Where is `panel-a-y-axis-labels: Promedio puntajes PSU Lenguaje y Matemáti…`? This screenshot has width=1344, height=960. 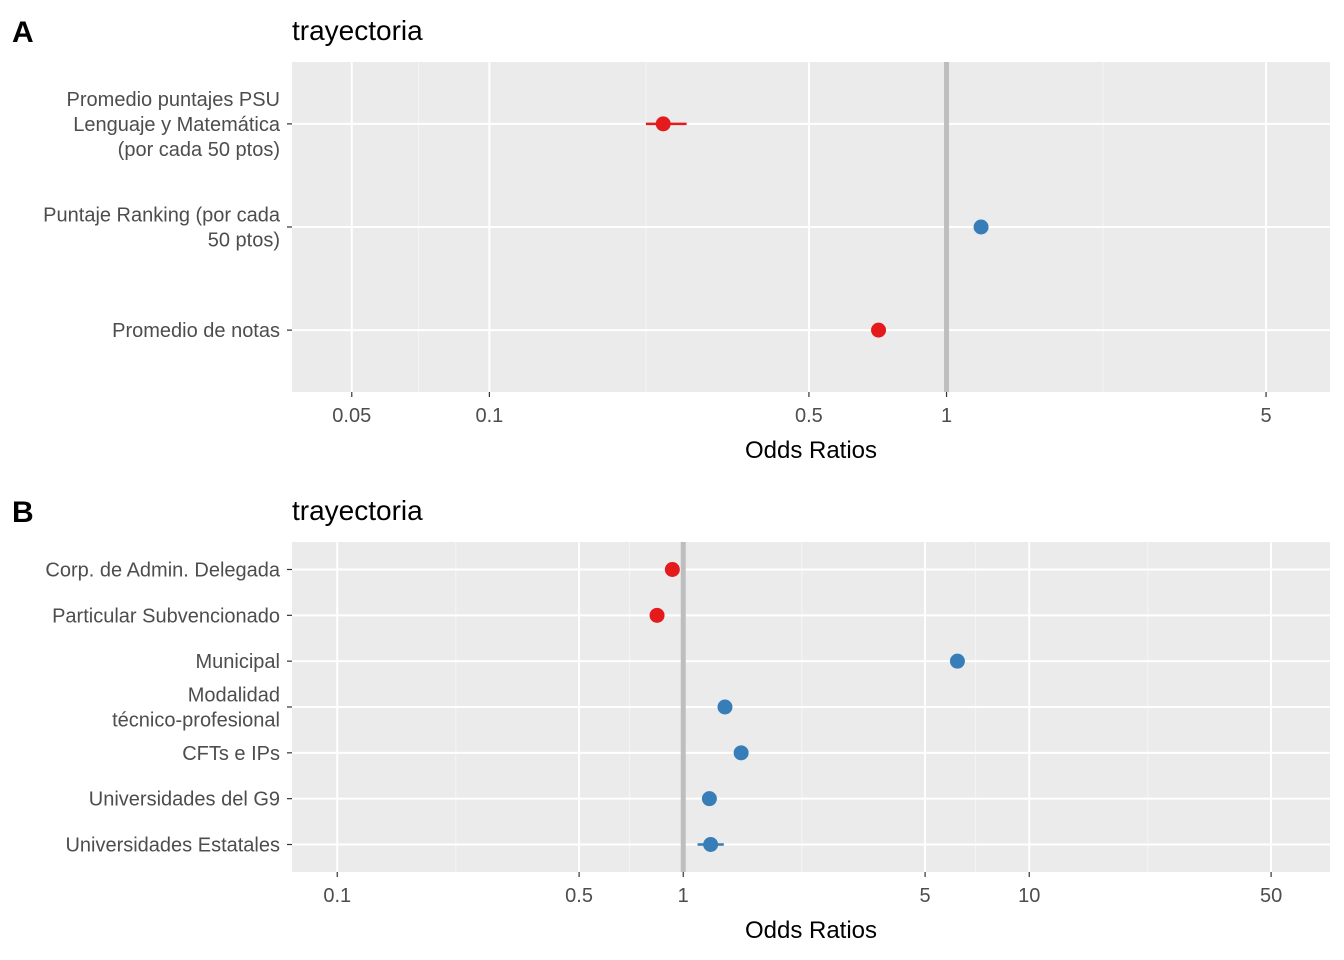
panel-a-y-axis-labels: Promedio puntajes PSU Lenguaje y Matemáti… is located at coordinates (167, 215).